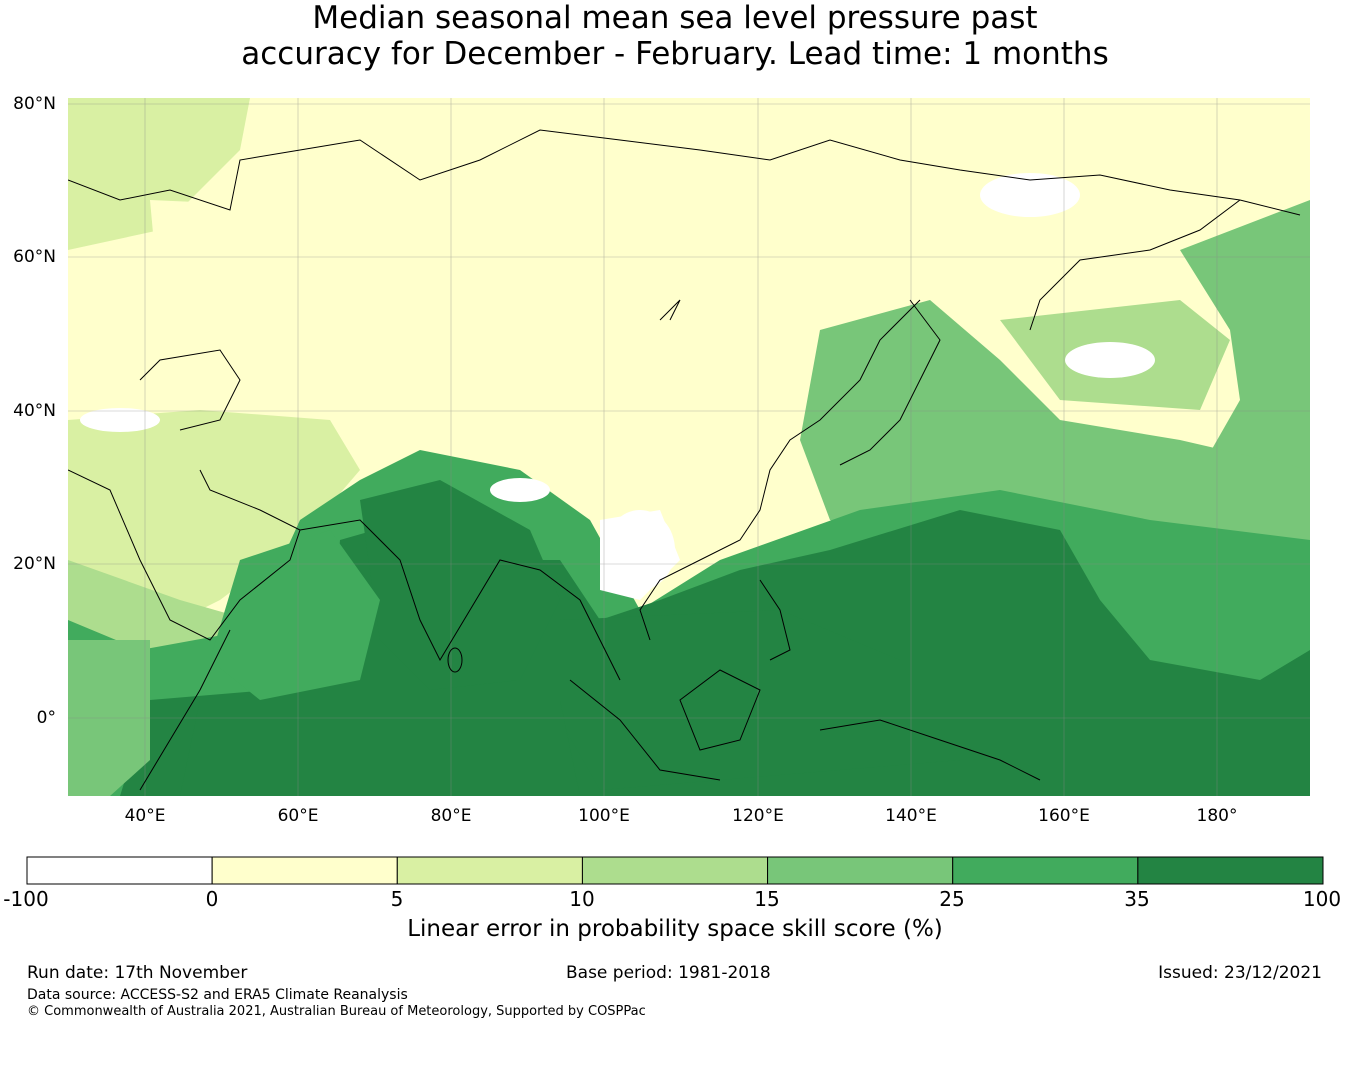  I want to click on run-date: Run date: 17th November, so click(137, 973).